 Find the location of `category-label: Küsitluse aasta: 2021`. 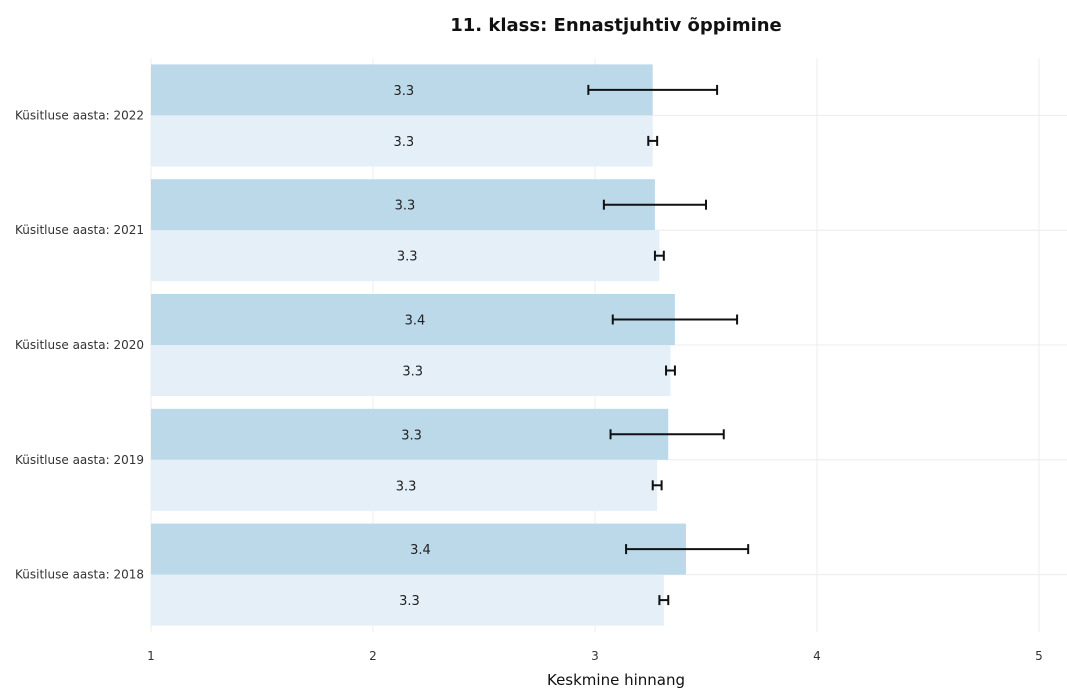

category-label: Küsitluse aasta: 2021 is located at coordinates (79, 230).